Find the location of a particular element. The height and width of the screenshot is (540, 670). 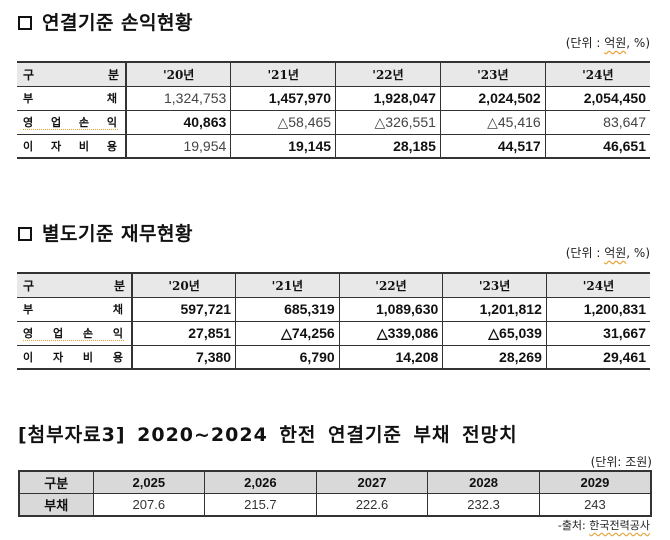

section2-unit: (단위 : 억원, %) is located at coordinates (608, 252).